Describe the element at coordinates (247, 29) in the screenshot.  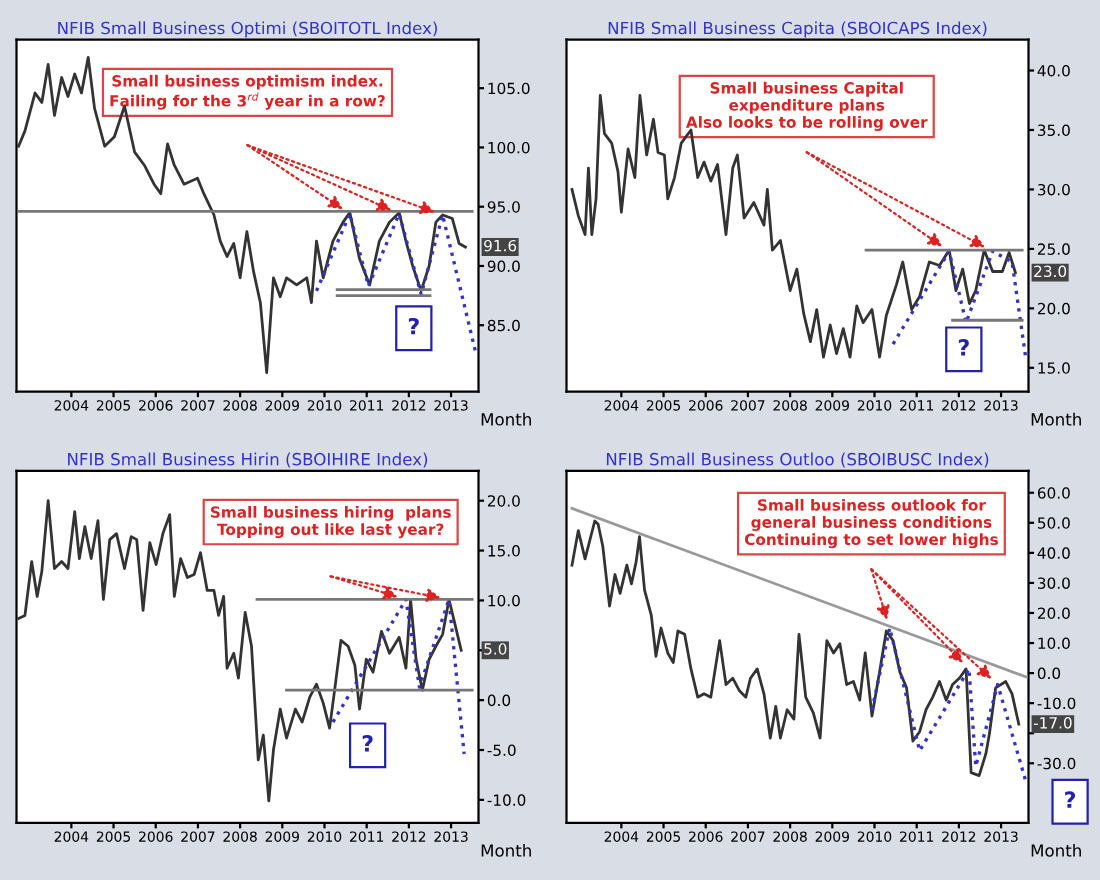
I see `chart-title: NFIB Small Business Optimi (SBOITOTL Index)` at that location.